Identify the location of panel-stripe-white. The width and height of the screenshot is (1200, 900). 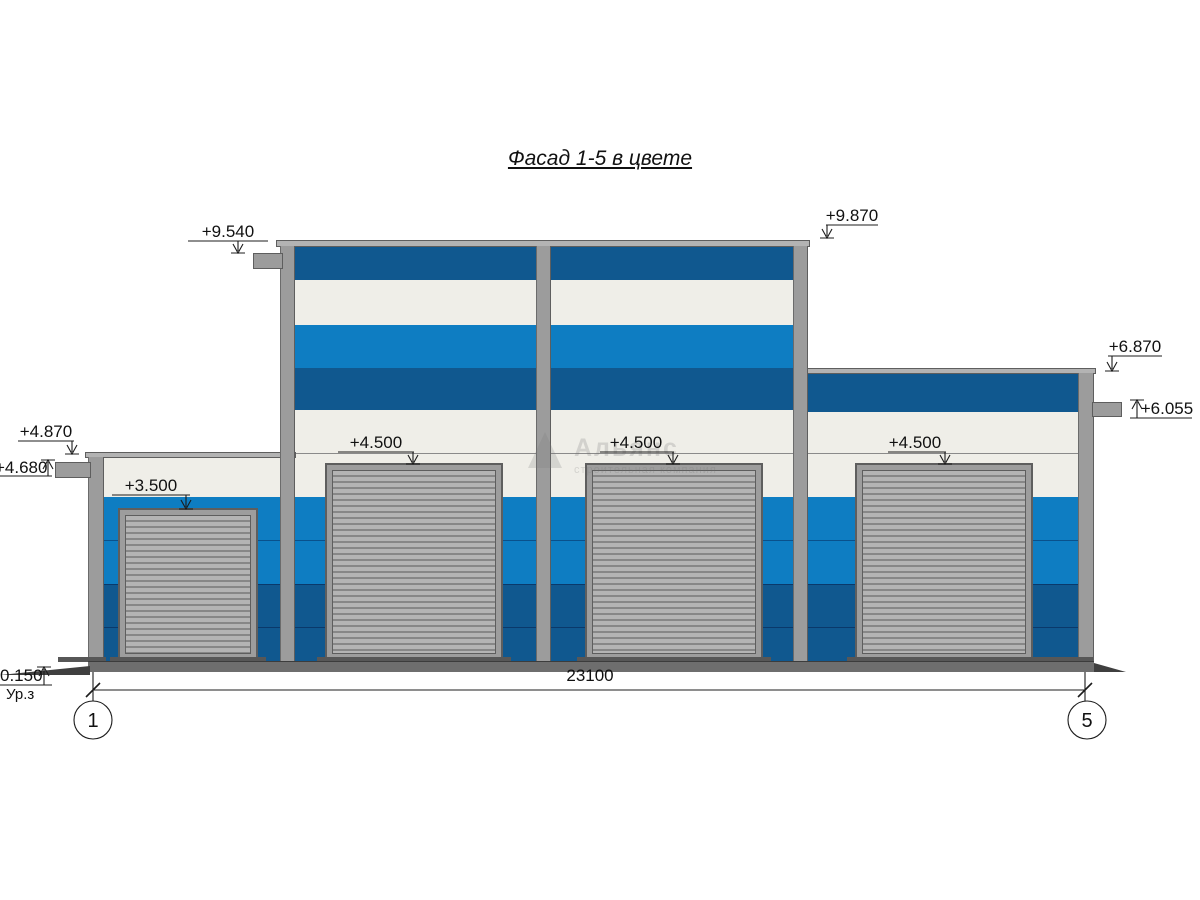
(192, 477).